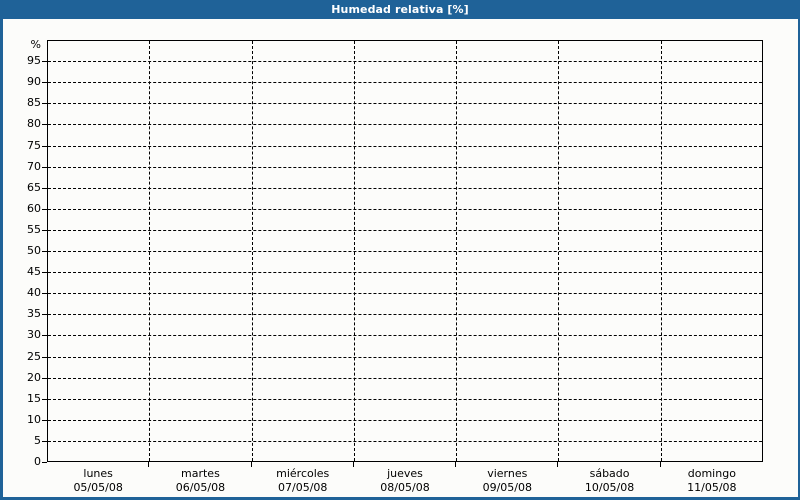  What do you see at coordinates (34, 335) in the screenshot?
I see `y-axis-tick-label: 30` at bounding box center [34, 335].